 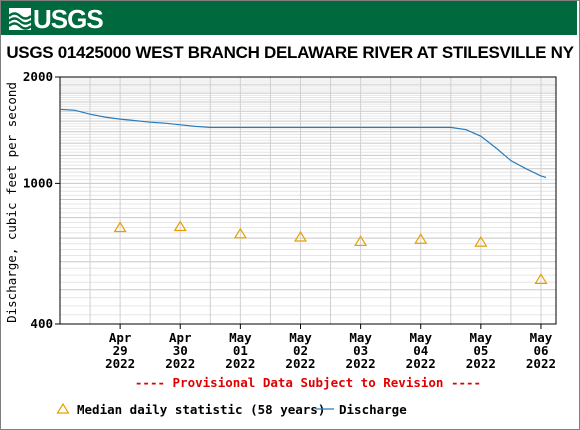 What do you see at coordinates (481, 350) in the screenshot?
I see `x-tick-label: May 05 2022` at bounding box center [481, 350].